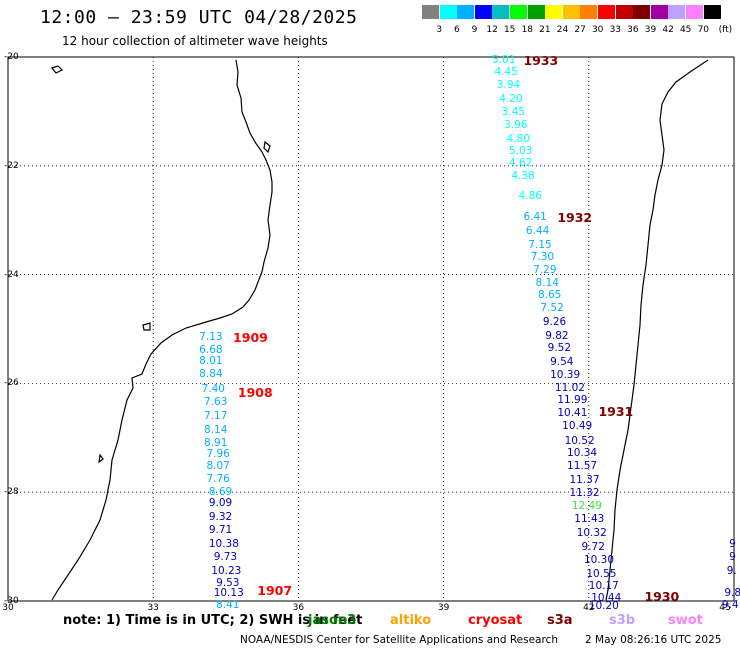 Image resolution: width=740 pixels, height=650 pixels. Describe the element at coordinates (218, 466) in the screenshot. I see `swh-value: 8.07` at that location.